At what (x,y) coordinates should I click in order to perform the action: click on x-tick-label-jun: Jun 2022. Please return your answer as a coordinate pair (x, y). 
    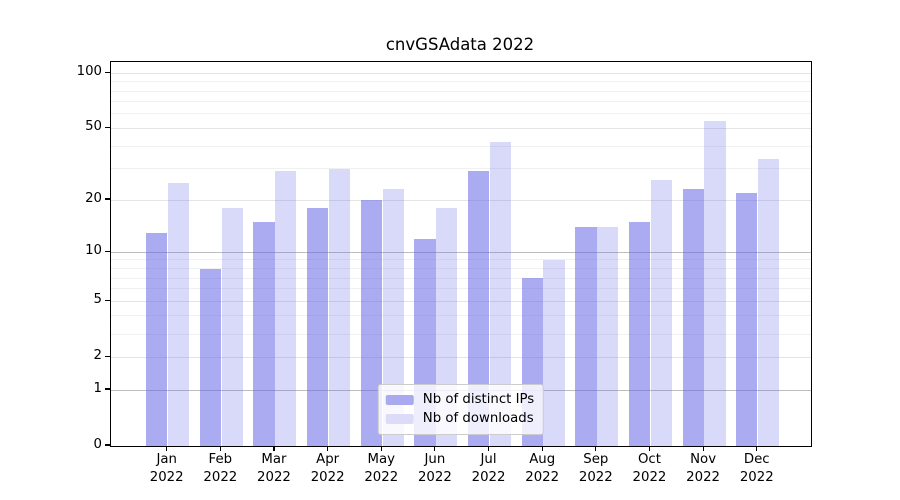
    Looking at the image, I should click on (434, 468).